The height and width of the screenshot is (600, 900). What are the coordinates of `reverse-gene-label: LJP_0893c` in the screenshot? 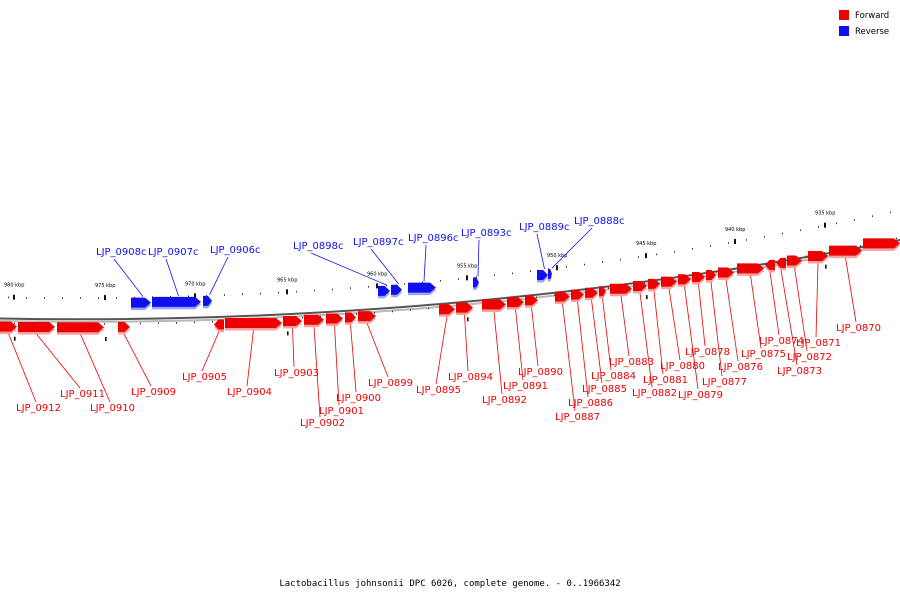 It's located at (486, 233).